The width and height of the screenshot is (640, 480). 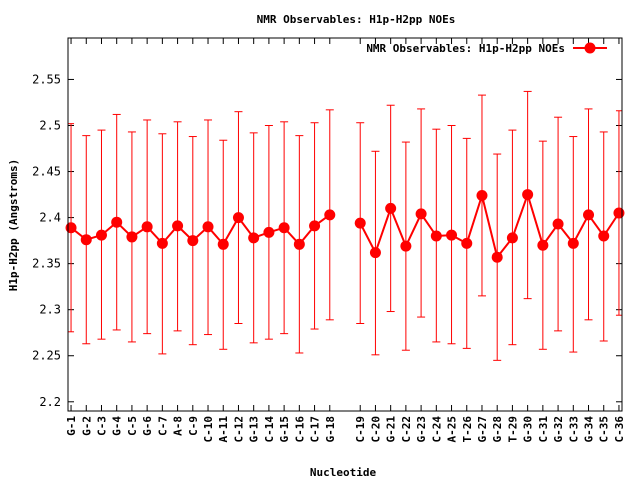 What do you see at coordinates (482, 429) in the screenshot?
I see `x-tick-label: G-27` at bounding box center [482, 429].